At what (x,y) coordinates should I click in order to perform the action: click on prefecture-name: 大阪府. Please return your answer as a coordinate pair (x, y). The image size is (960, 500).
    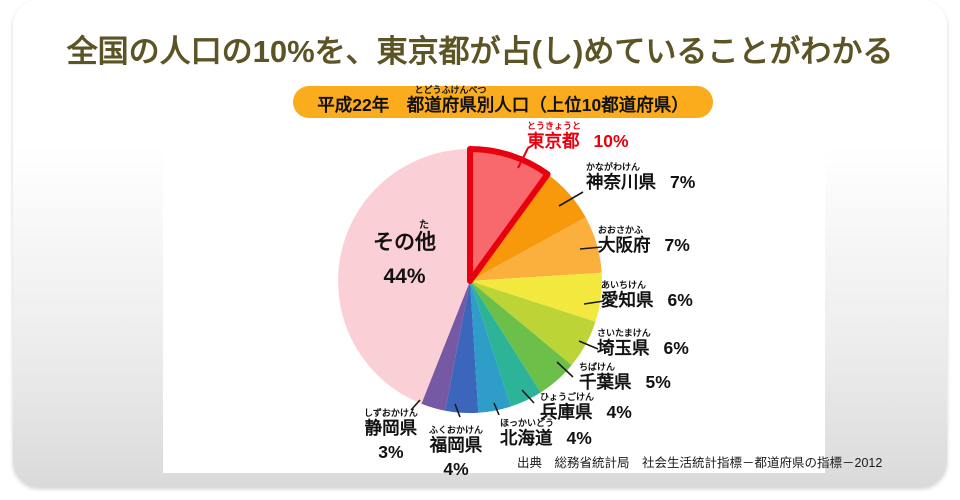
    Looking at the image, I should click on (624, 245).